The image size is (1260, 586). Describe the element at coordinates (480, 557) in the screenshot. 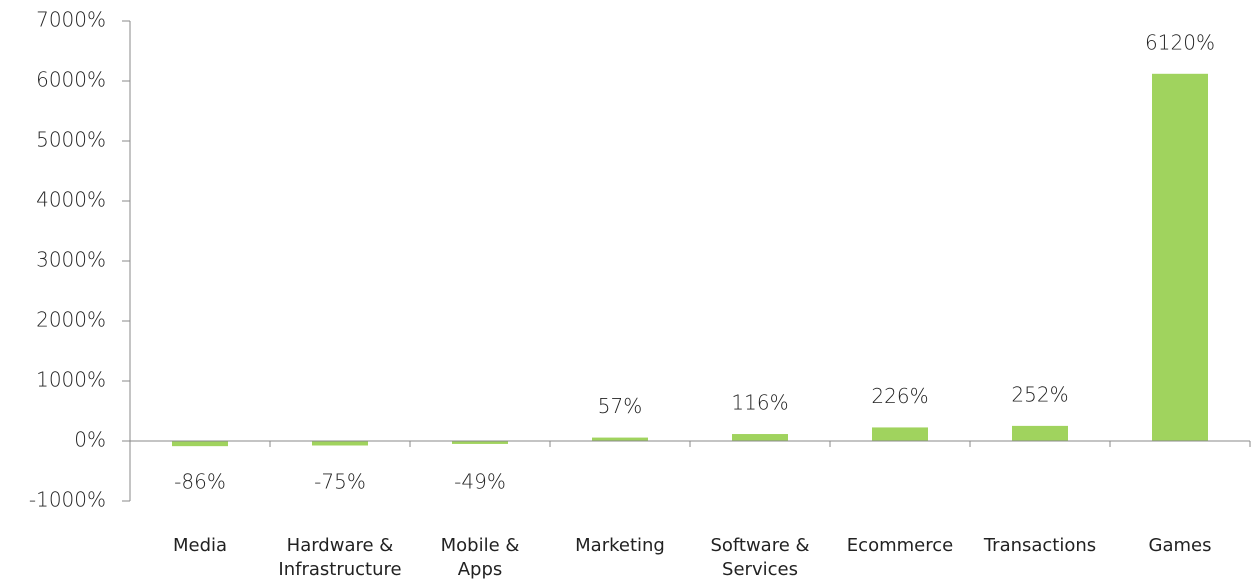

I see `x-tick-label: Mobile & Apps` at that location.